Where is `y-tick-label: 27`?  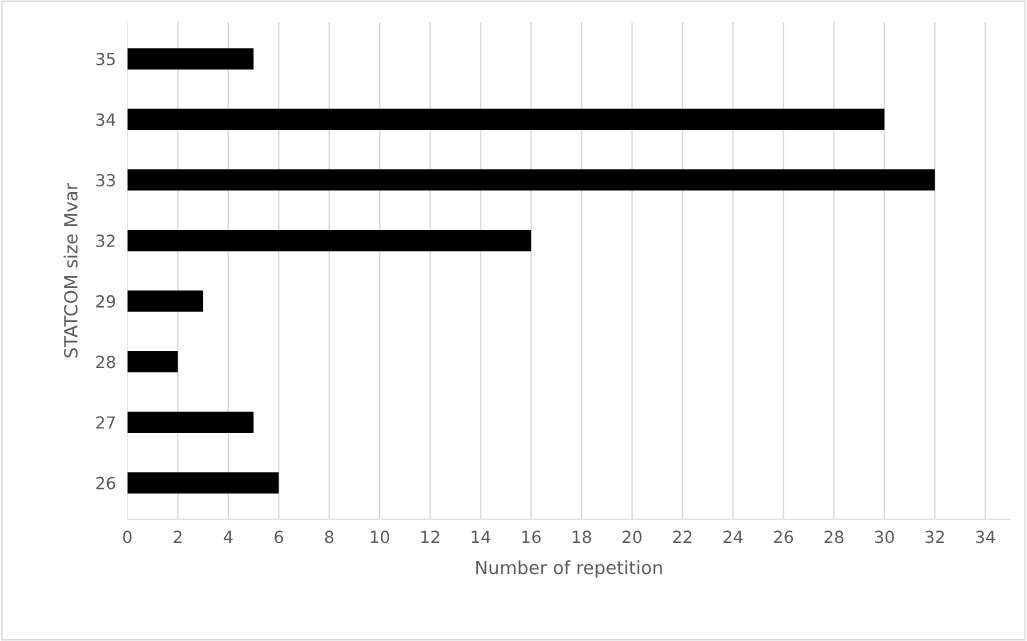 y-tick-label: 27 is located at coordinates (105, 422).